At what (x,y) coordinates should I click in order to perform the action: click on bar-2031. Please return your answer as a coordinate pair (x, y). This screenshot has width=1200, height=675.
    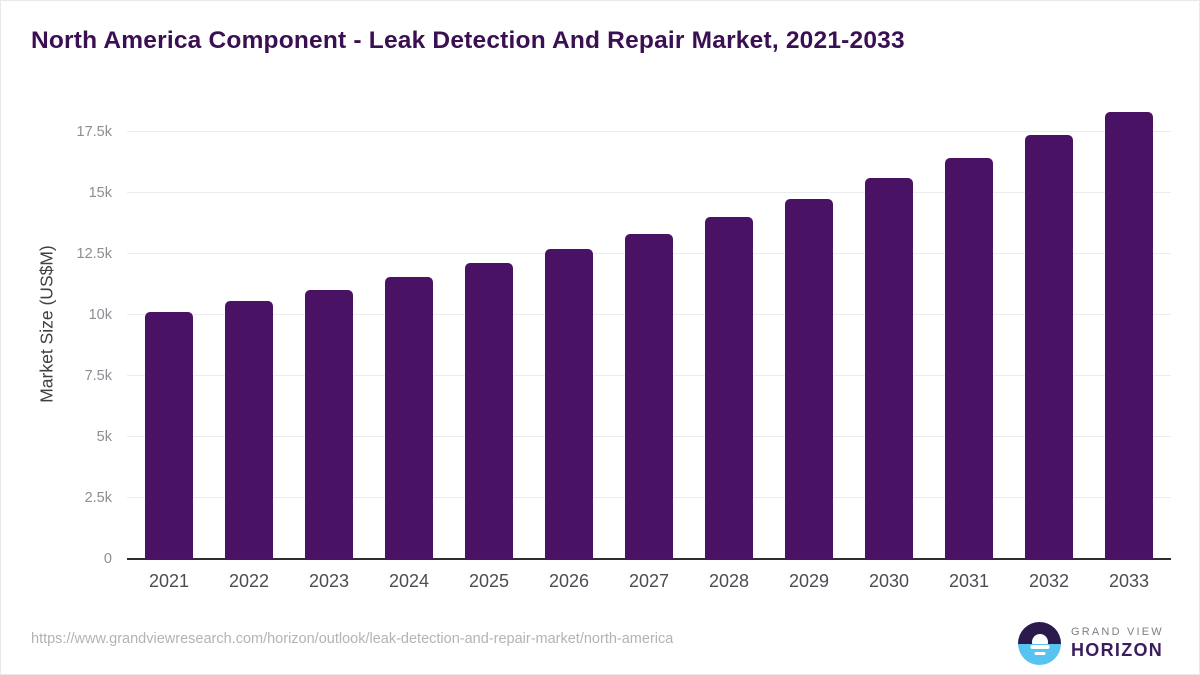
    Looking at the image, I should click on (969, 358).